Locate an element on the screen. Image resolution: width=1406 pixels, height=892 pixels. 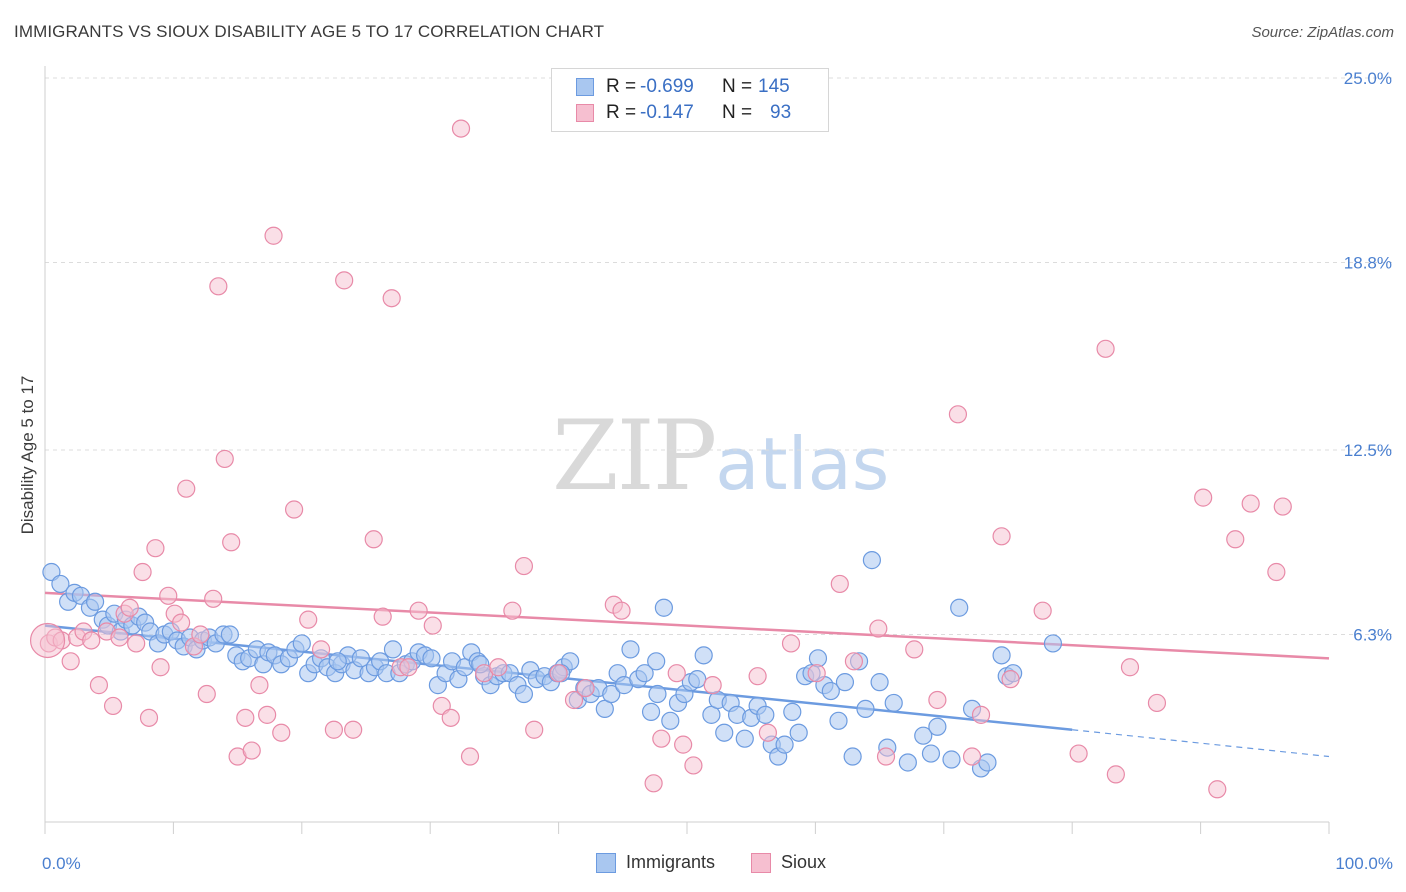
legend-row-immigrants: R = -0.699 N = 145 is located at coordinates (708, 87).